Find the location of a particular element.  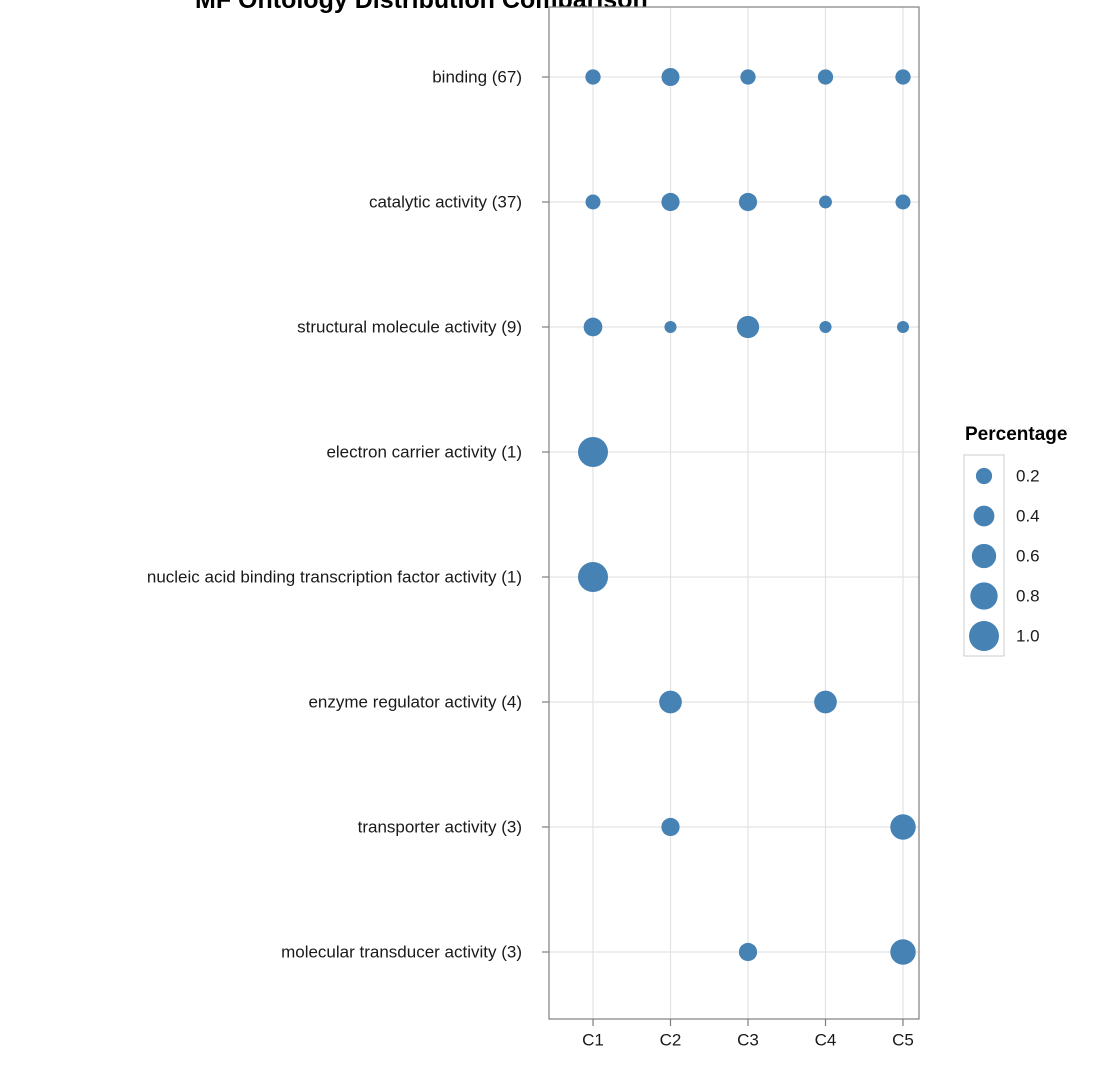

legend-key-0.6 is located at coordinates (984, 556).